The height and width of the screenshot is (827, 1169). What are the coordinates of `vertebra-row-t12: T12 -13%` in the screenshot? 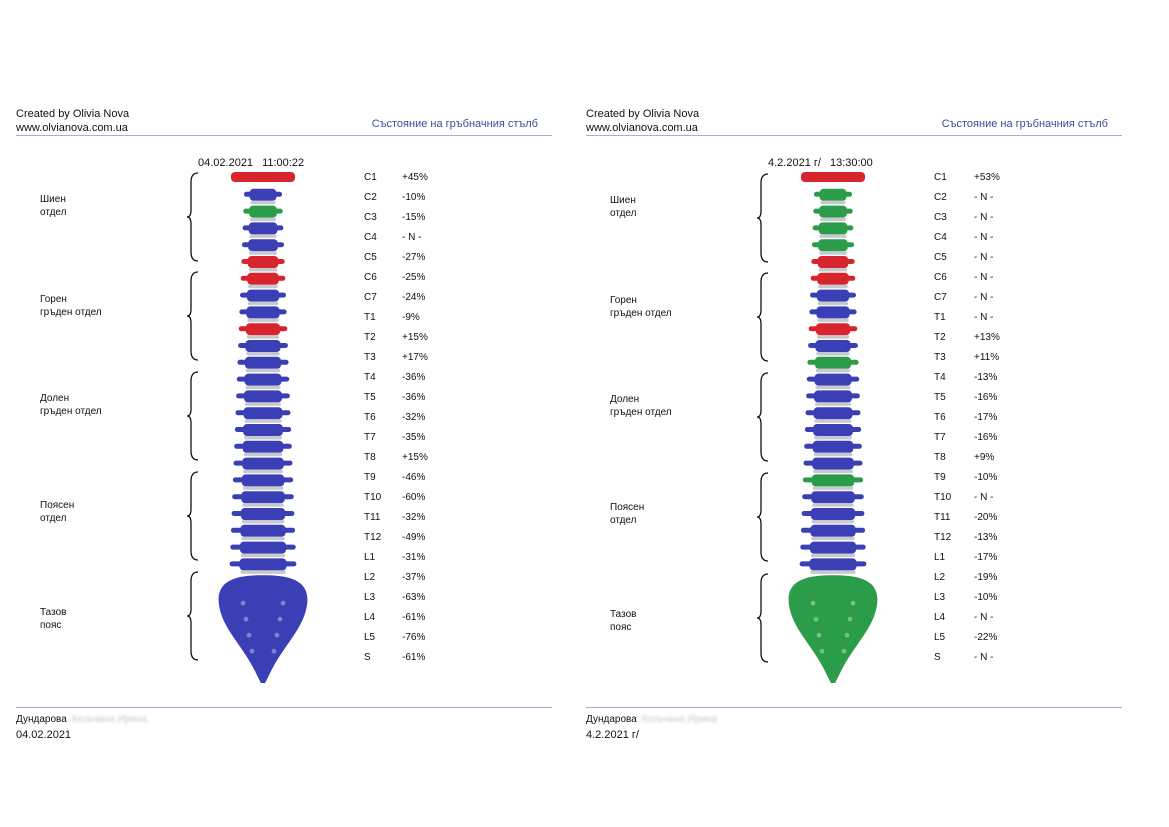 It's located at (994, 538).